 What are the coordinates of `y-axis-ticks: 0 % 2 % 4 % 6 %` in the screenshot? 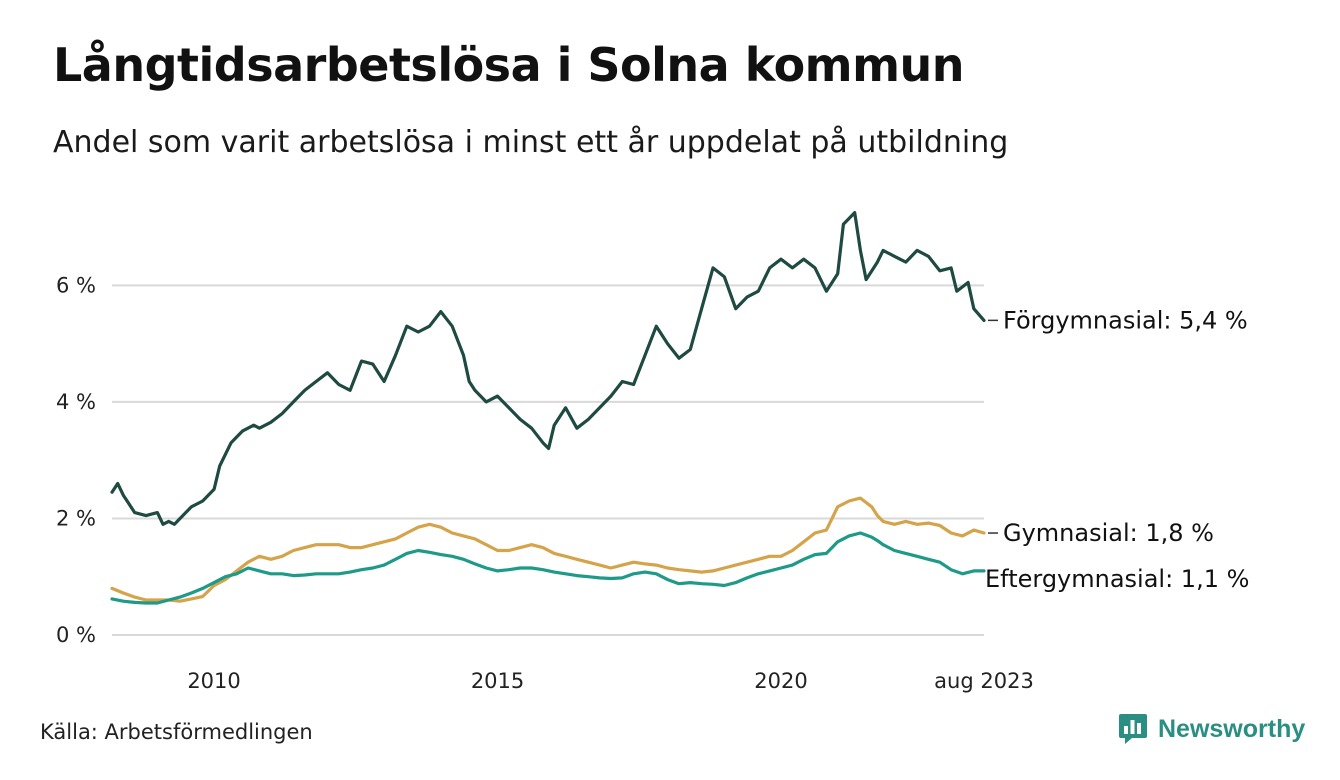 It's located at (76, 460).